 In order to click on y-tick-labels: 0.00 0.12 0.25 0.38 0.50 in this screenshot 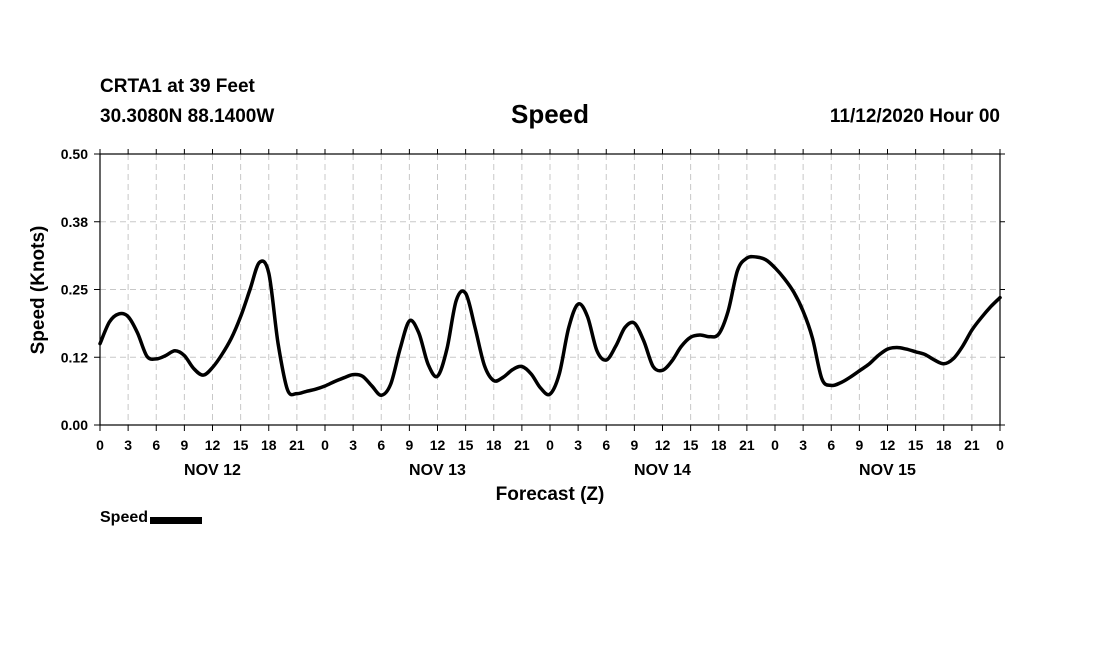, I will do `click(74, 289)`.